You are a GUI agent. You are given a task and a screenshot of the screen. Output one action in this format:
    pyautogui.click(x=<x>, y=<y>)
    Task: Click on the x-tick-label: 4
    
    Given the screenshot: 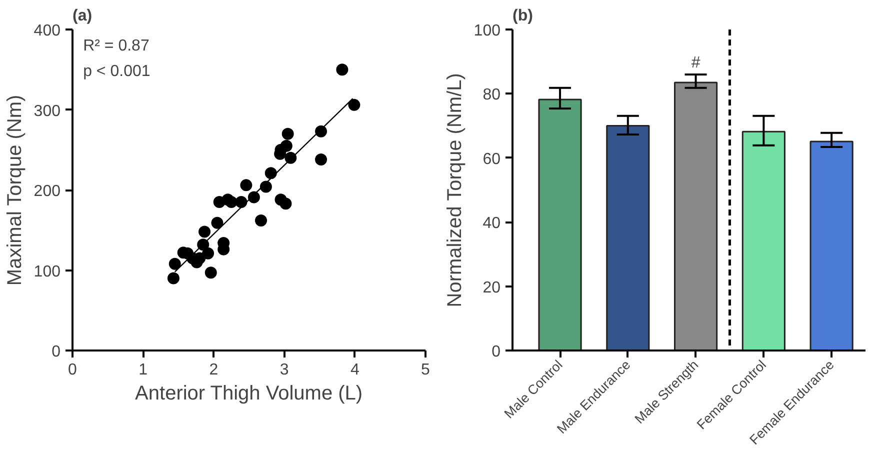 What is the action you would take?
    pyautogui.click(x=355, y=370)
    